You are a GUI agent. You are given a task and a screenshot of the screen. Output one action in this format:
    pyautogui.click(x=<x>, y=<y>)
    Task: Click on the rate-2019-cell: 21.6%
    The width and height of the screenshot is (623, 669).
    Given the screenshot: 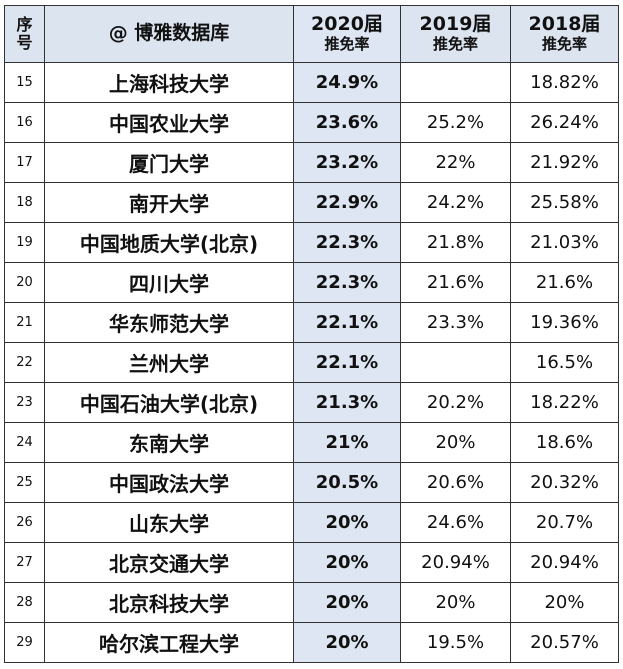 What is the action you would take?
    pyautogui.click(x=455, y=282)
    